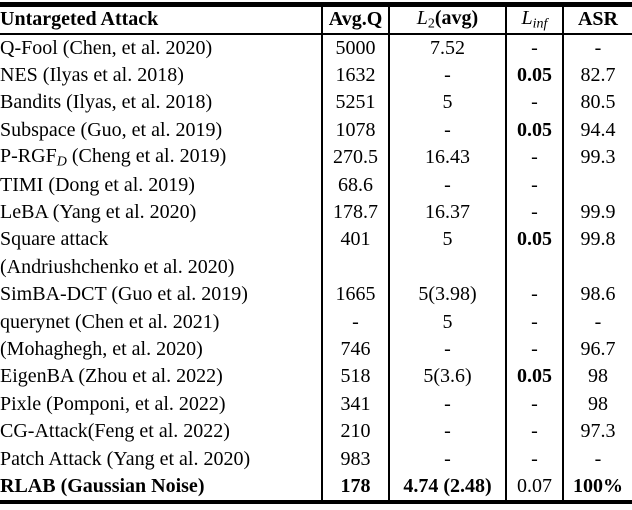 The width and height of the screenshot is (632, 510). I want to click on col-header-asr: ASR, so click(597, 19).